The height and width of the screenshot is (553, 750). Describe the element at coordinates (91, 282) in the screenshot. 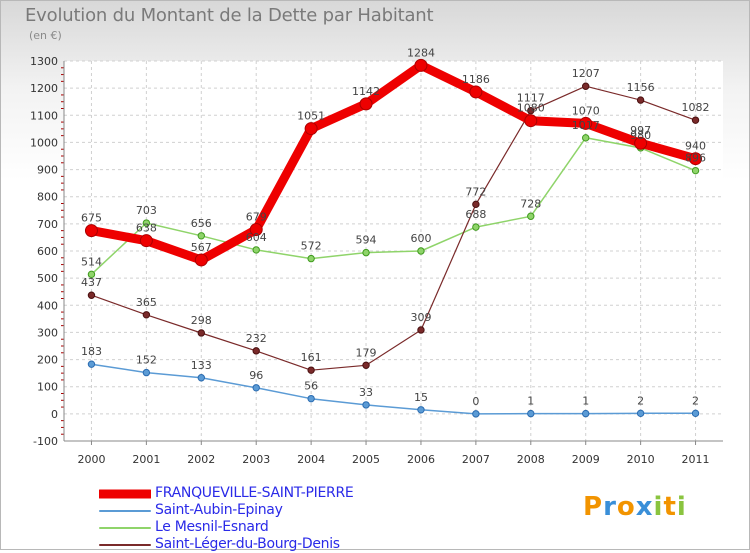

I see `data-label: 437` at that location.